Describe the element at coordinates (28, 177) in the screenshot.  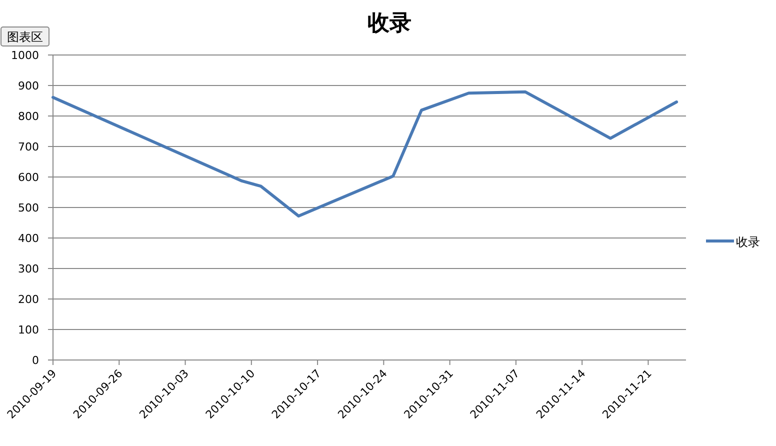
I see `y-tick-label: 600` at that location.